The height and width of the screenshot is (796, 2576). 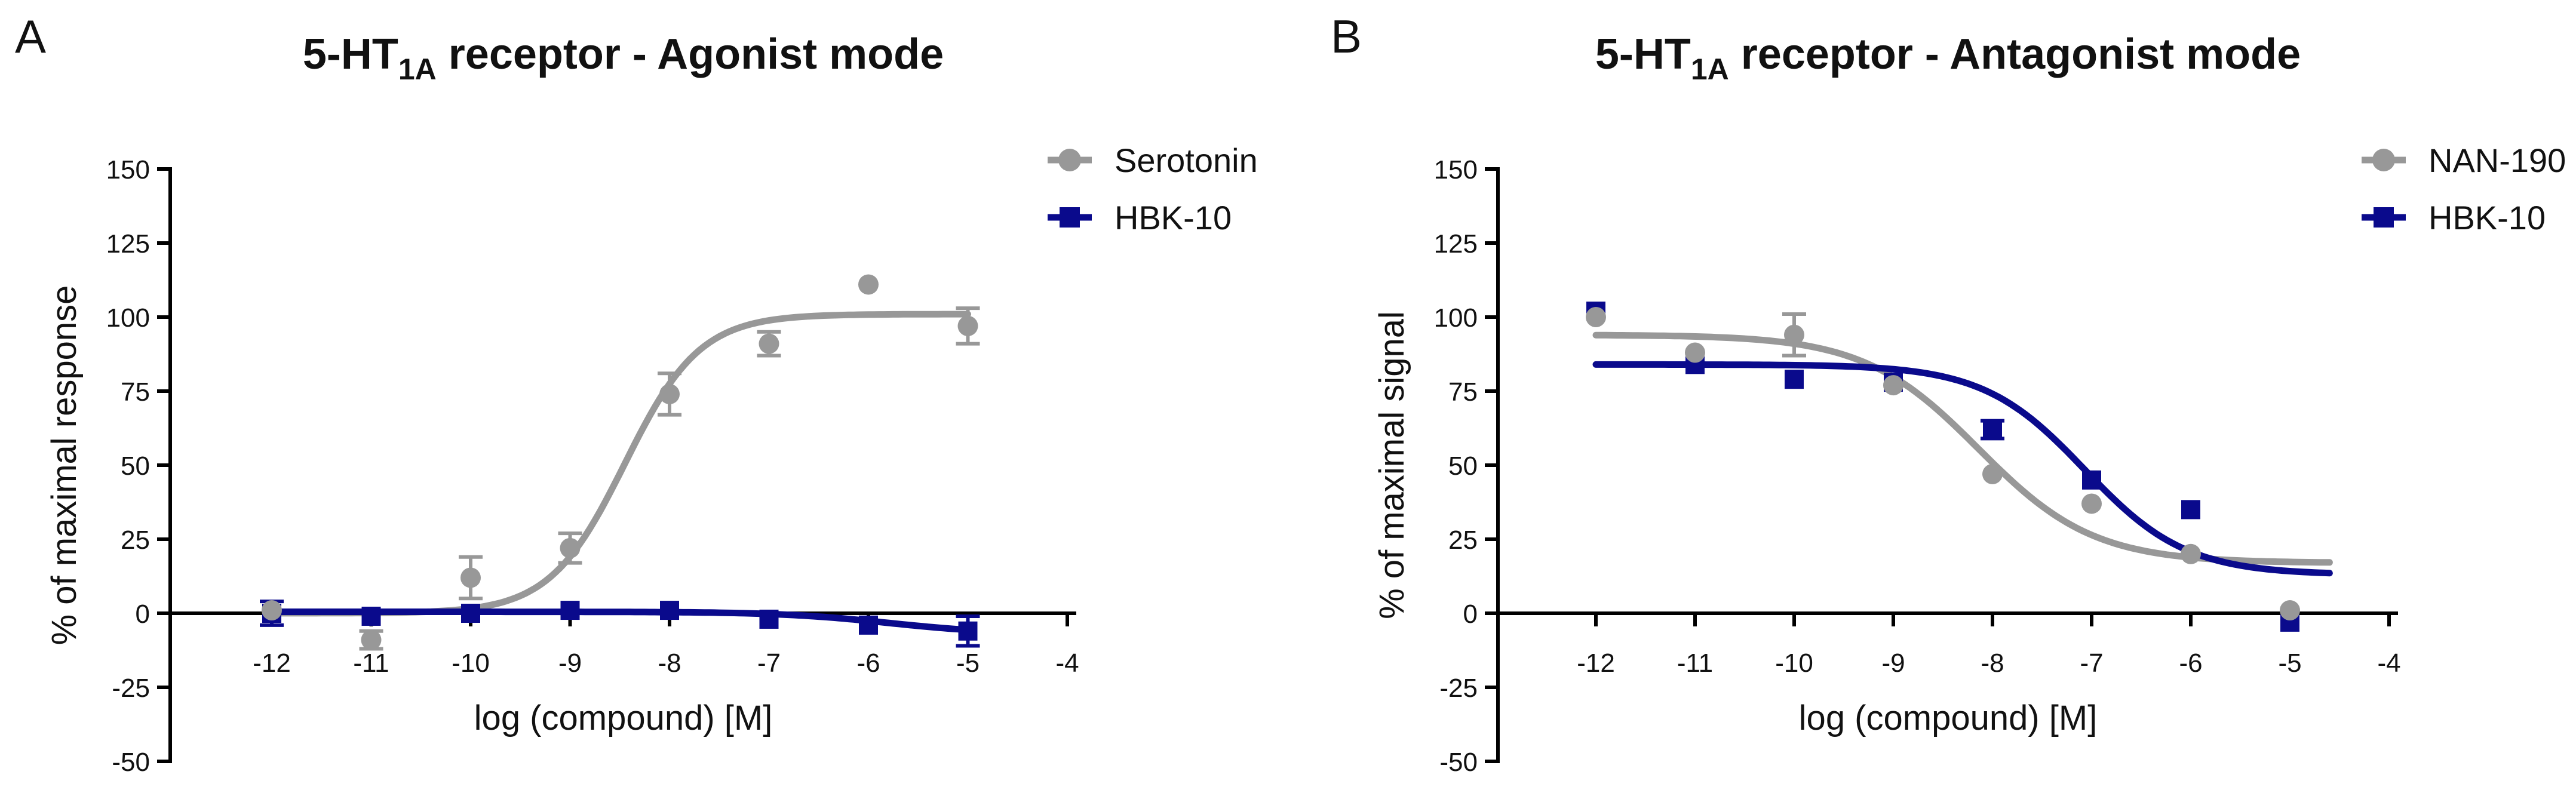 I want to click on y-axis-title: % of maximal response, so click(x=64, y=465).